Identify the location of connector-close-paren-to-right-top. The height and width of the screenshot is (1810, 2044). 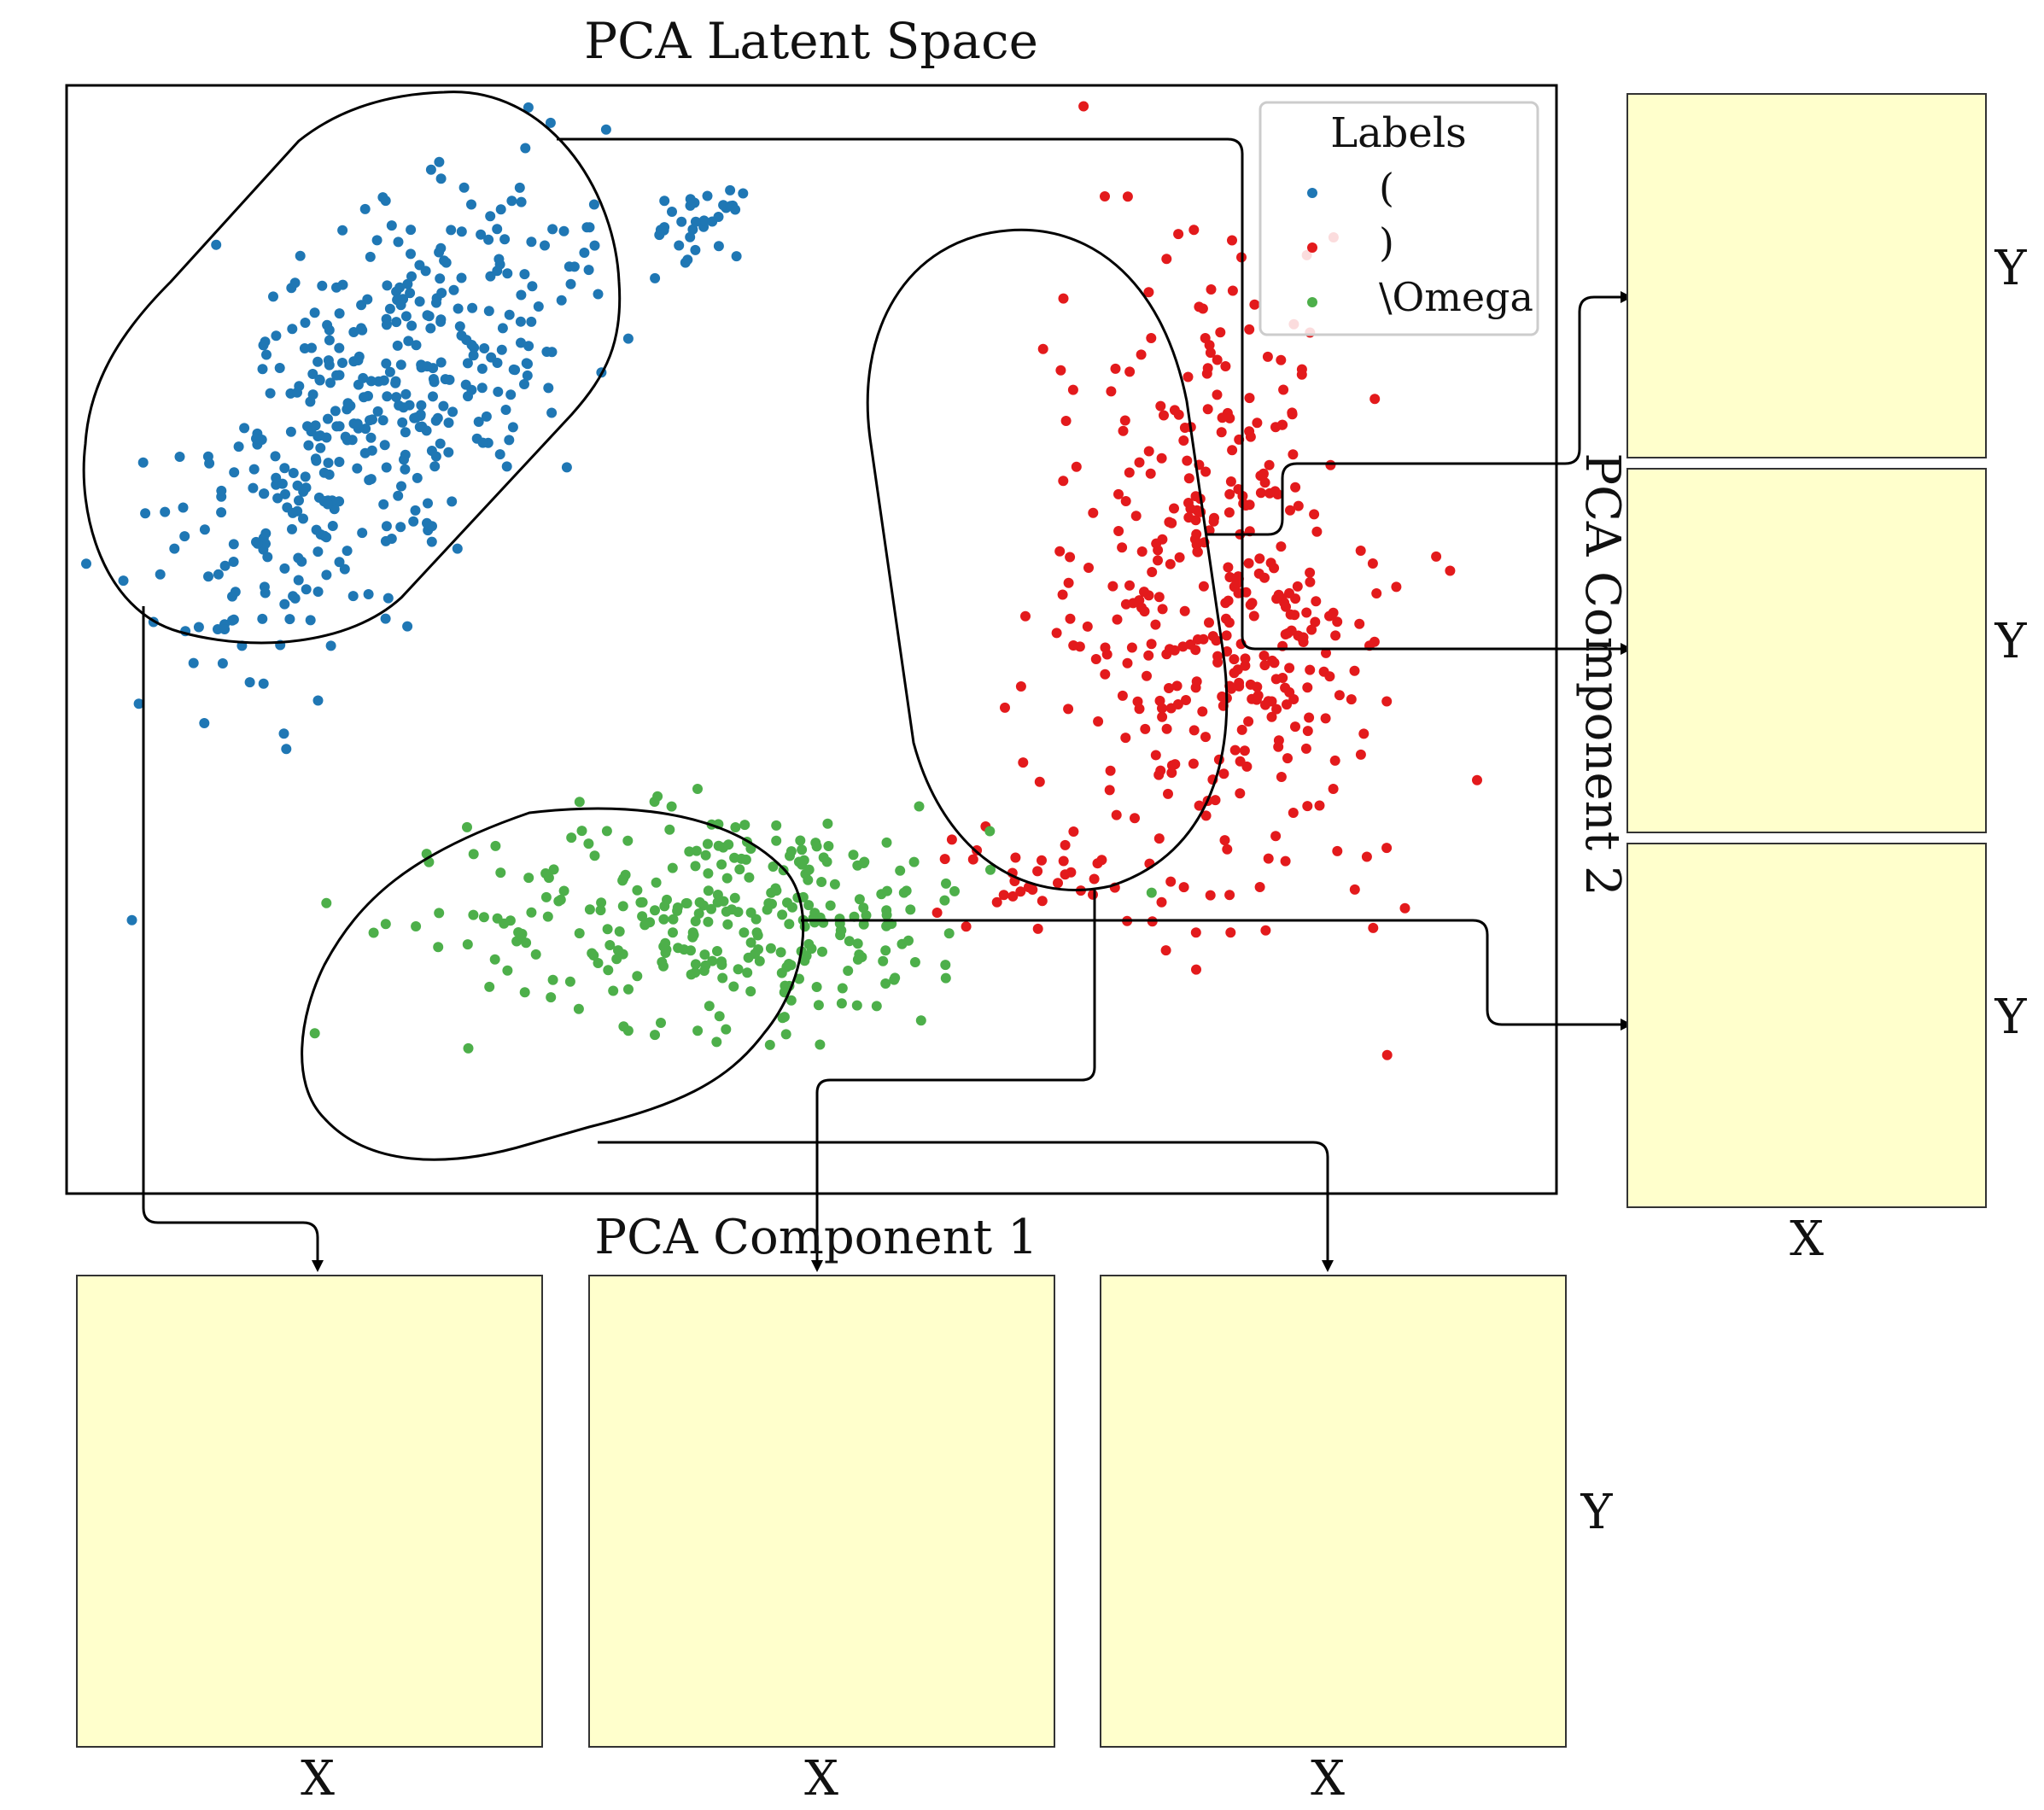
(1414, 415).